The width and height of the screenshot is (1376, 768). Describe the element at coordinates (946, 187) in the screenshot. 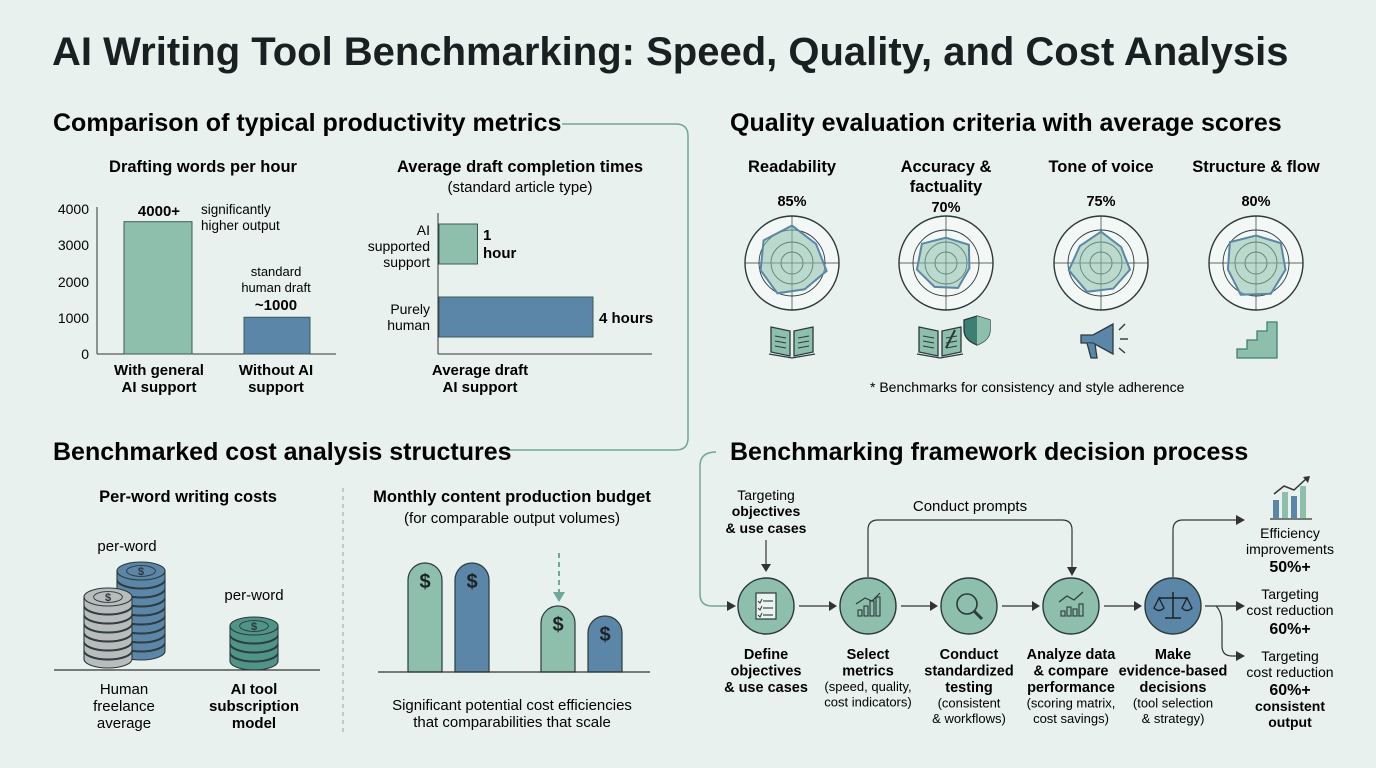

I see `criterion-name: factuality` at that location.